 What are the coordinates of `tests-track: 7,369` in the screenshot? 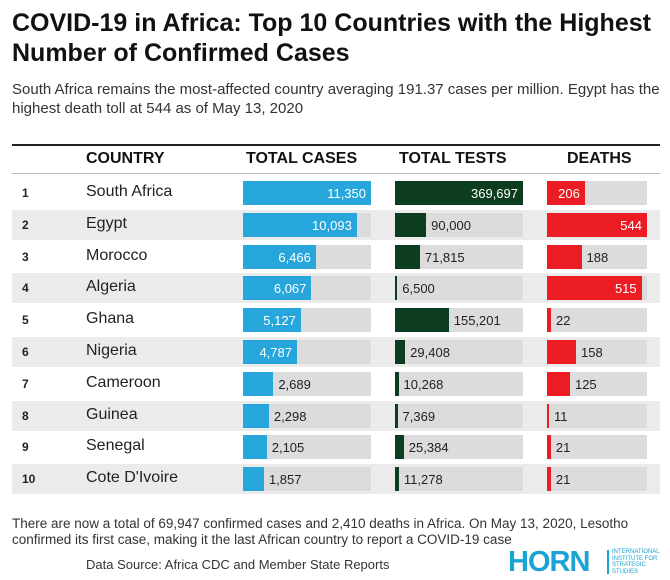 It's located at (459, 415).